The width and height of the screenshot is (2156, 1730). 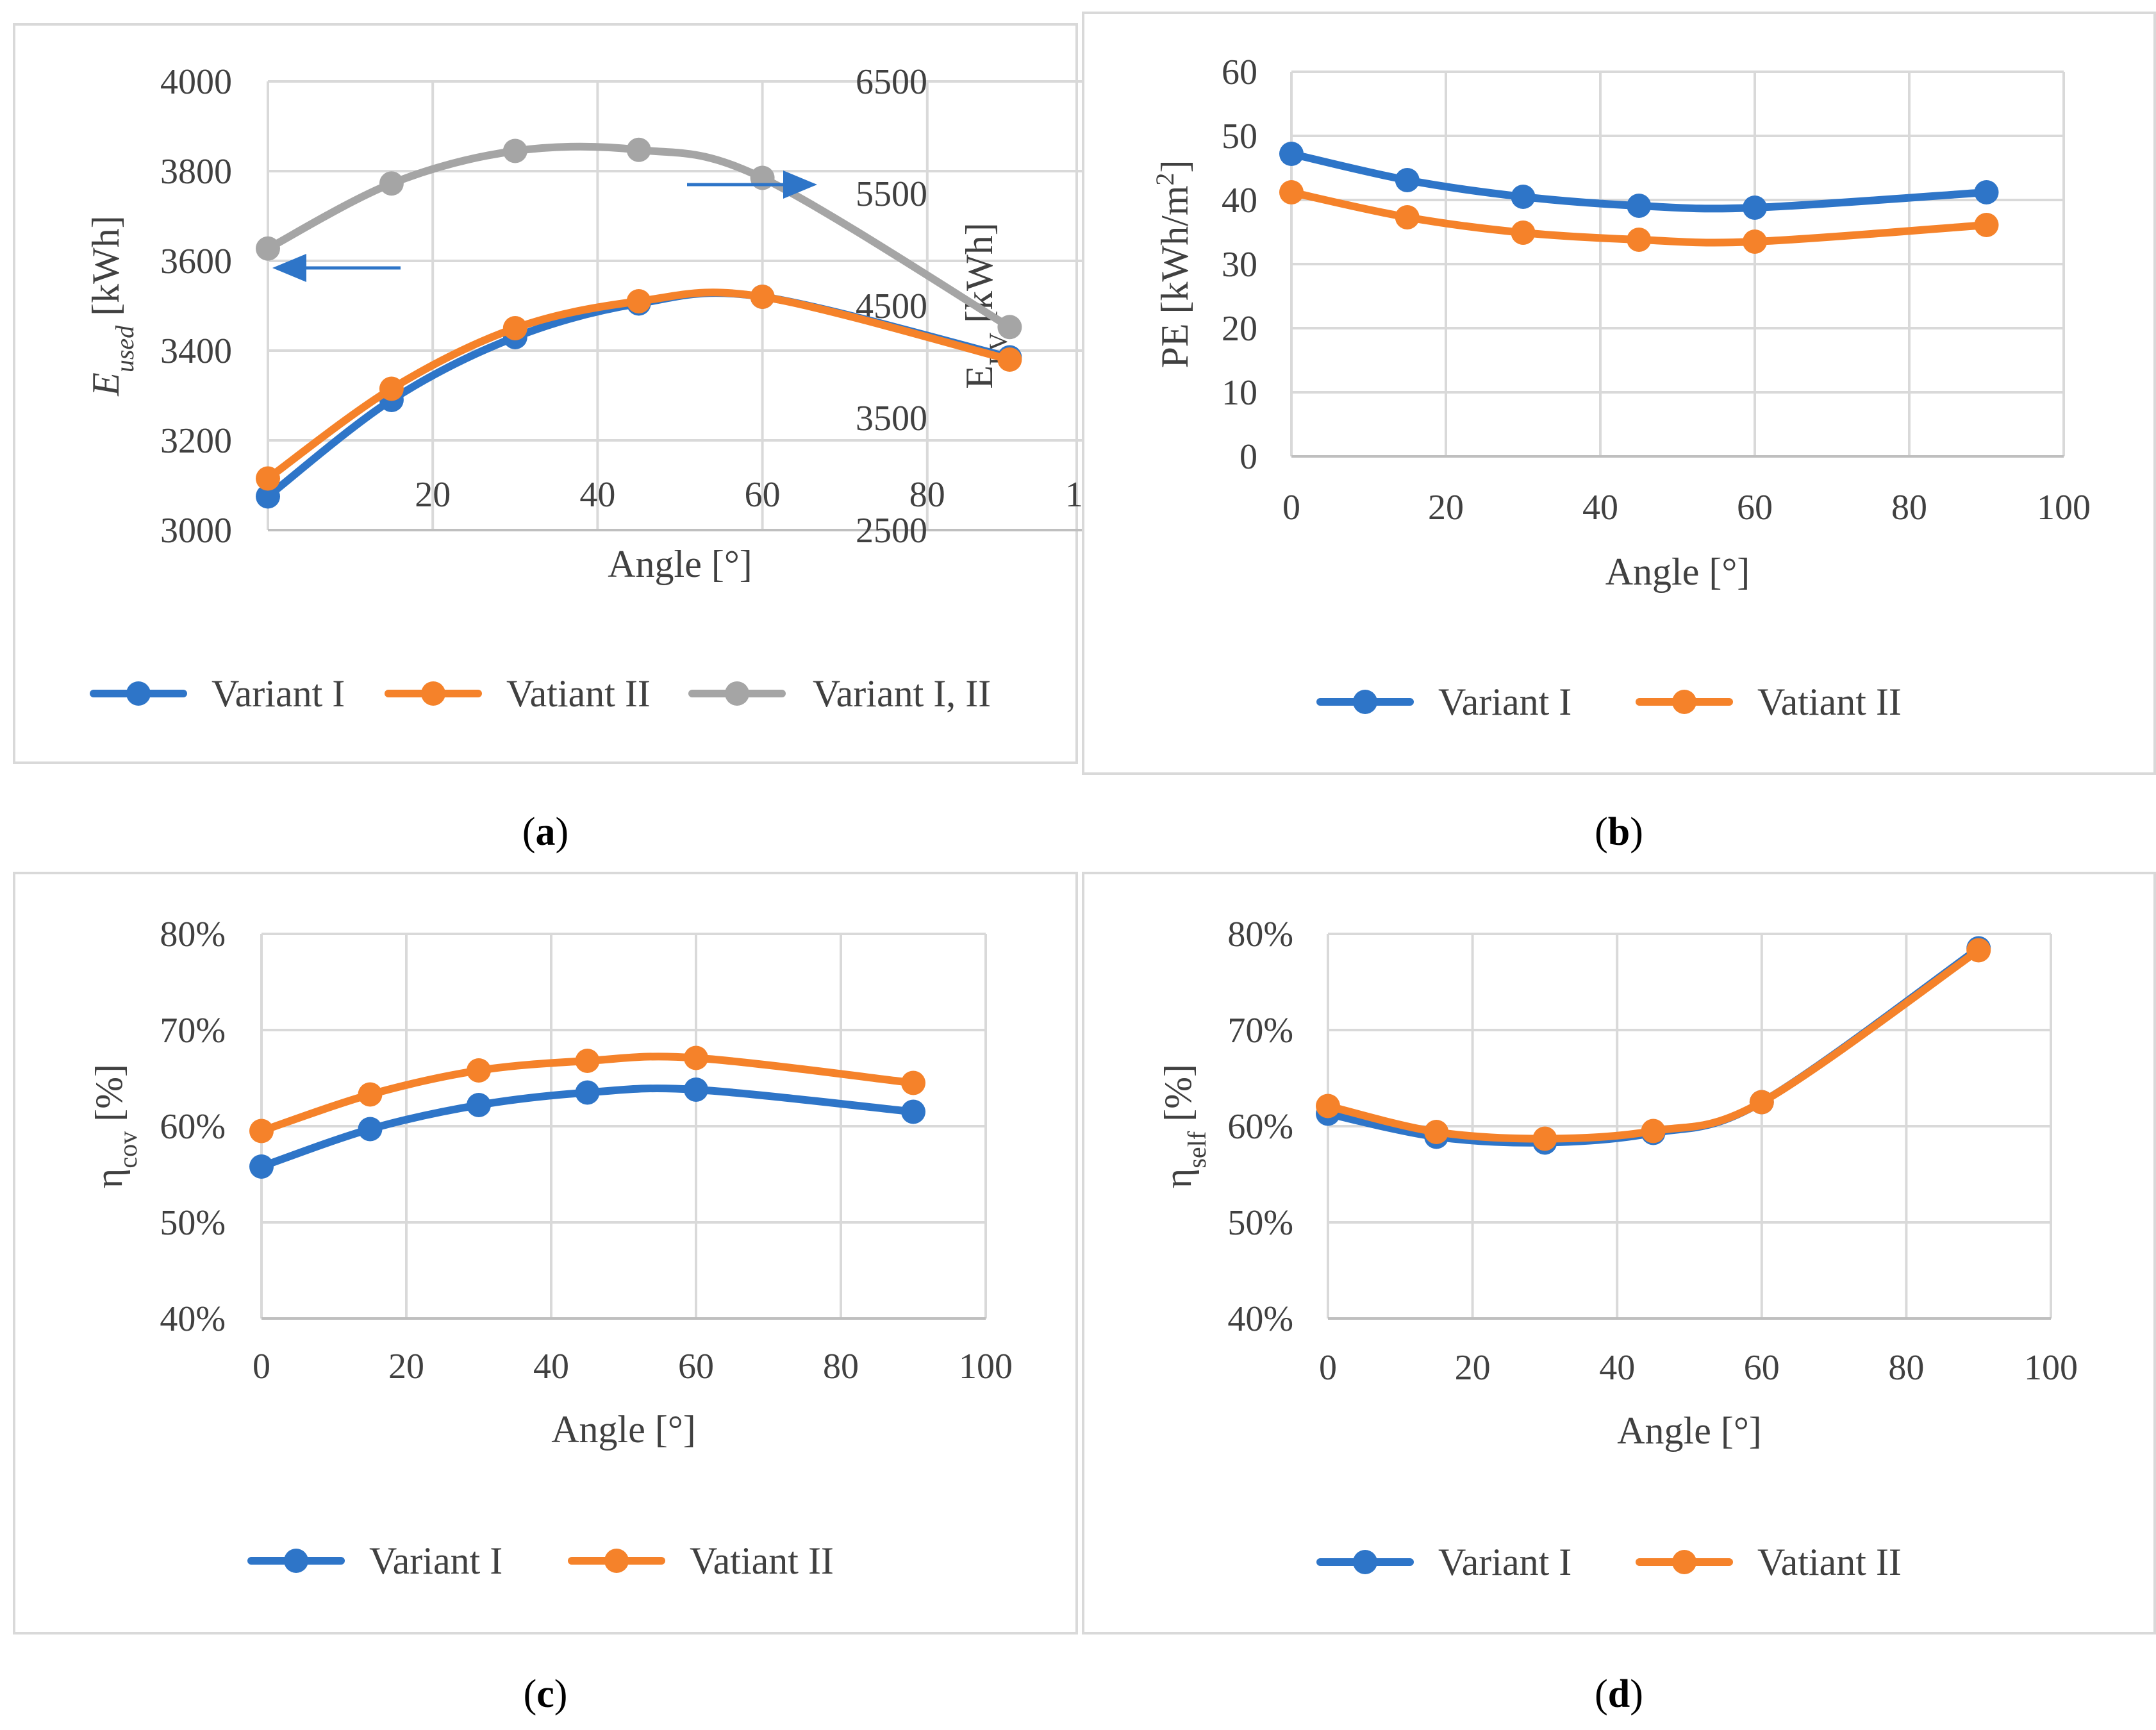 I want to click on y-tick-label: 50, so click(x=1239, y=136).